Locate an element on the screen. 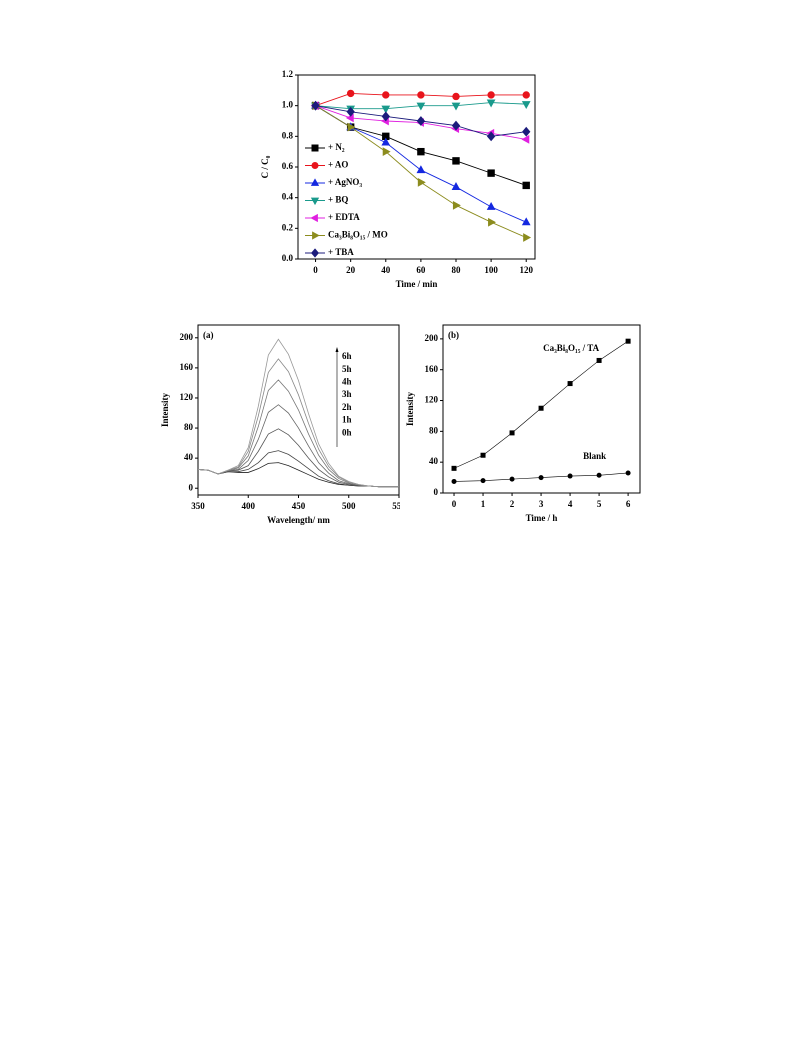  legend-label: + TBA is located at coordinates (341, 252).